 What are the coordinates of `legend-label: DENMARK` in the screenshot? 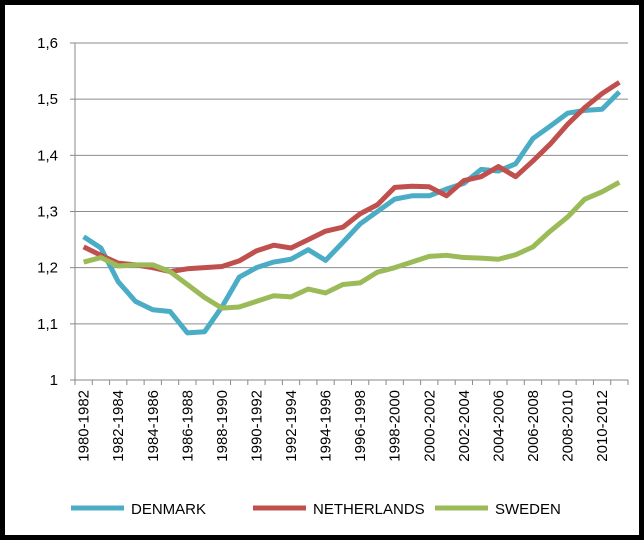 It's located at (168, 509).